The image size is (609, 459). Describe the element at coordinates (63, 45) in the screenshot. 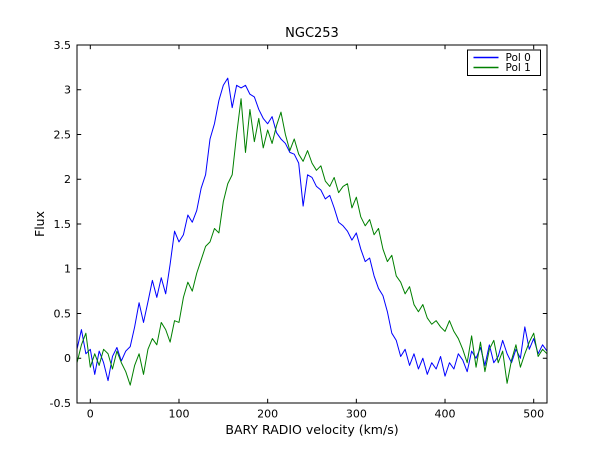

I see `y-tick-label: 3.5` at that location.